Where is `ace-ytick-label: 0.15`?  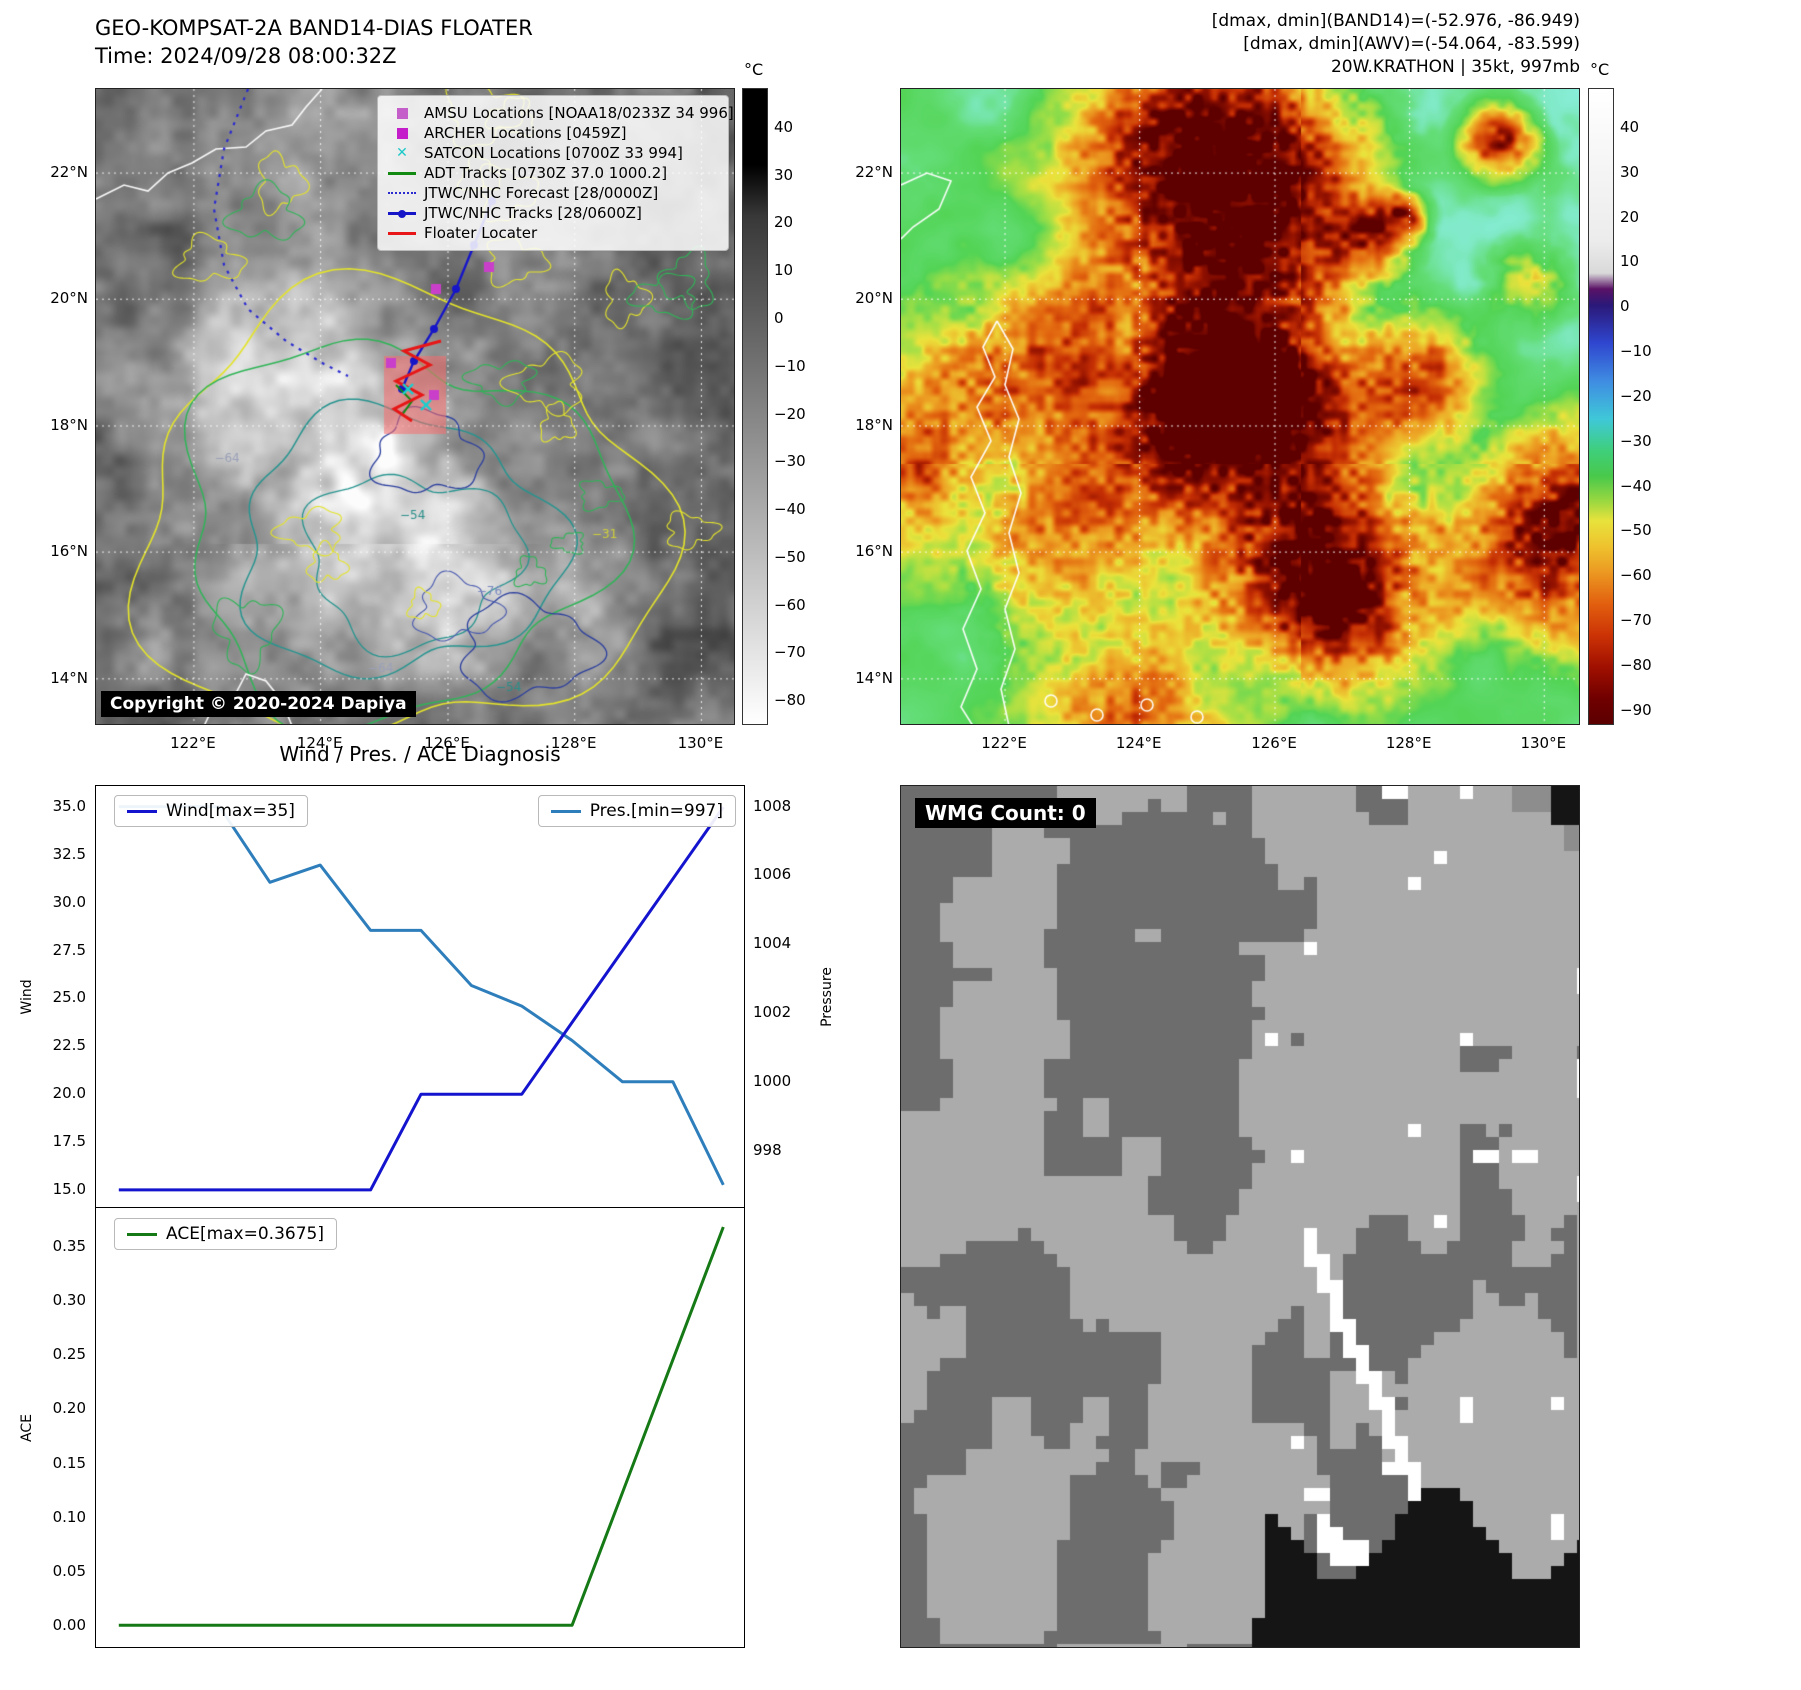
ace-ytick-label: 0.15 is located at coordinates (69, 1462).